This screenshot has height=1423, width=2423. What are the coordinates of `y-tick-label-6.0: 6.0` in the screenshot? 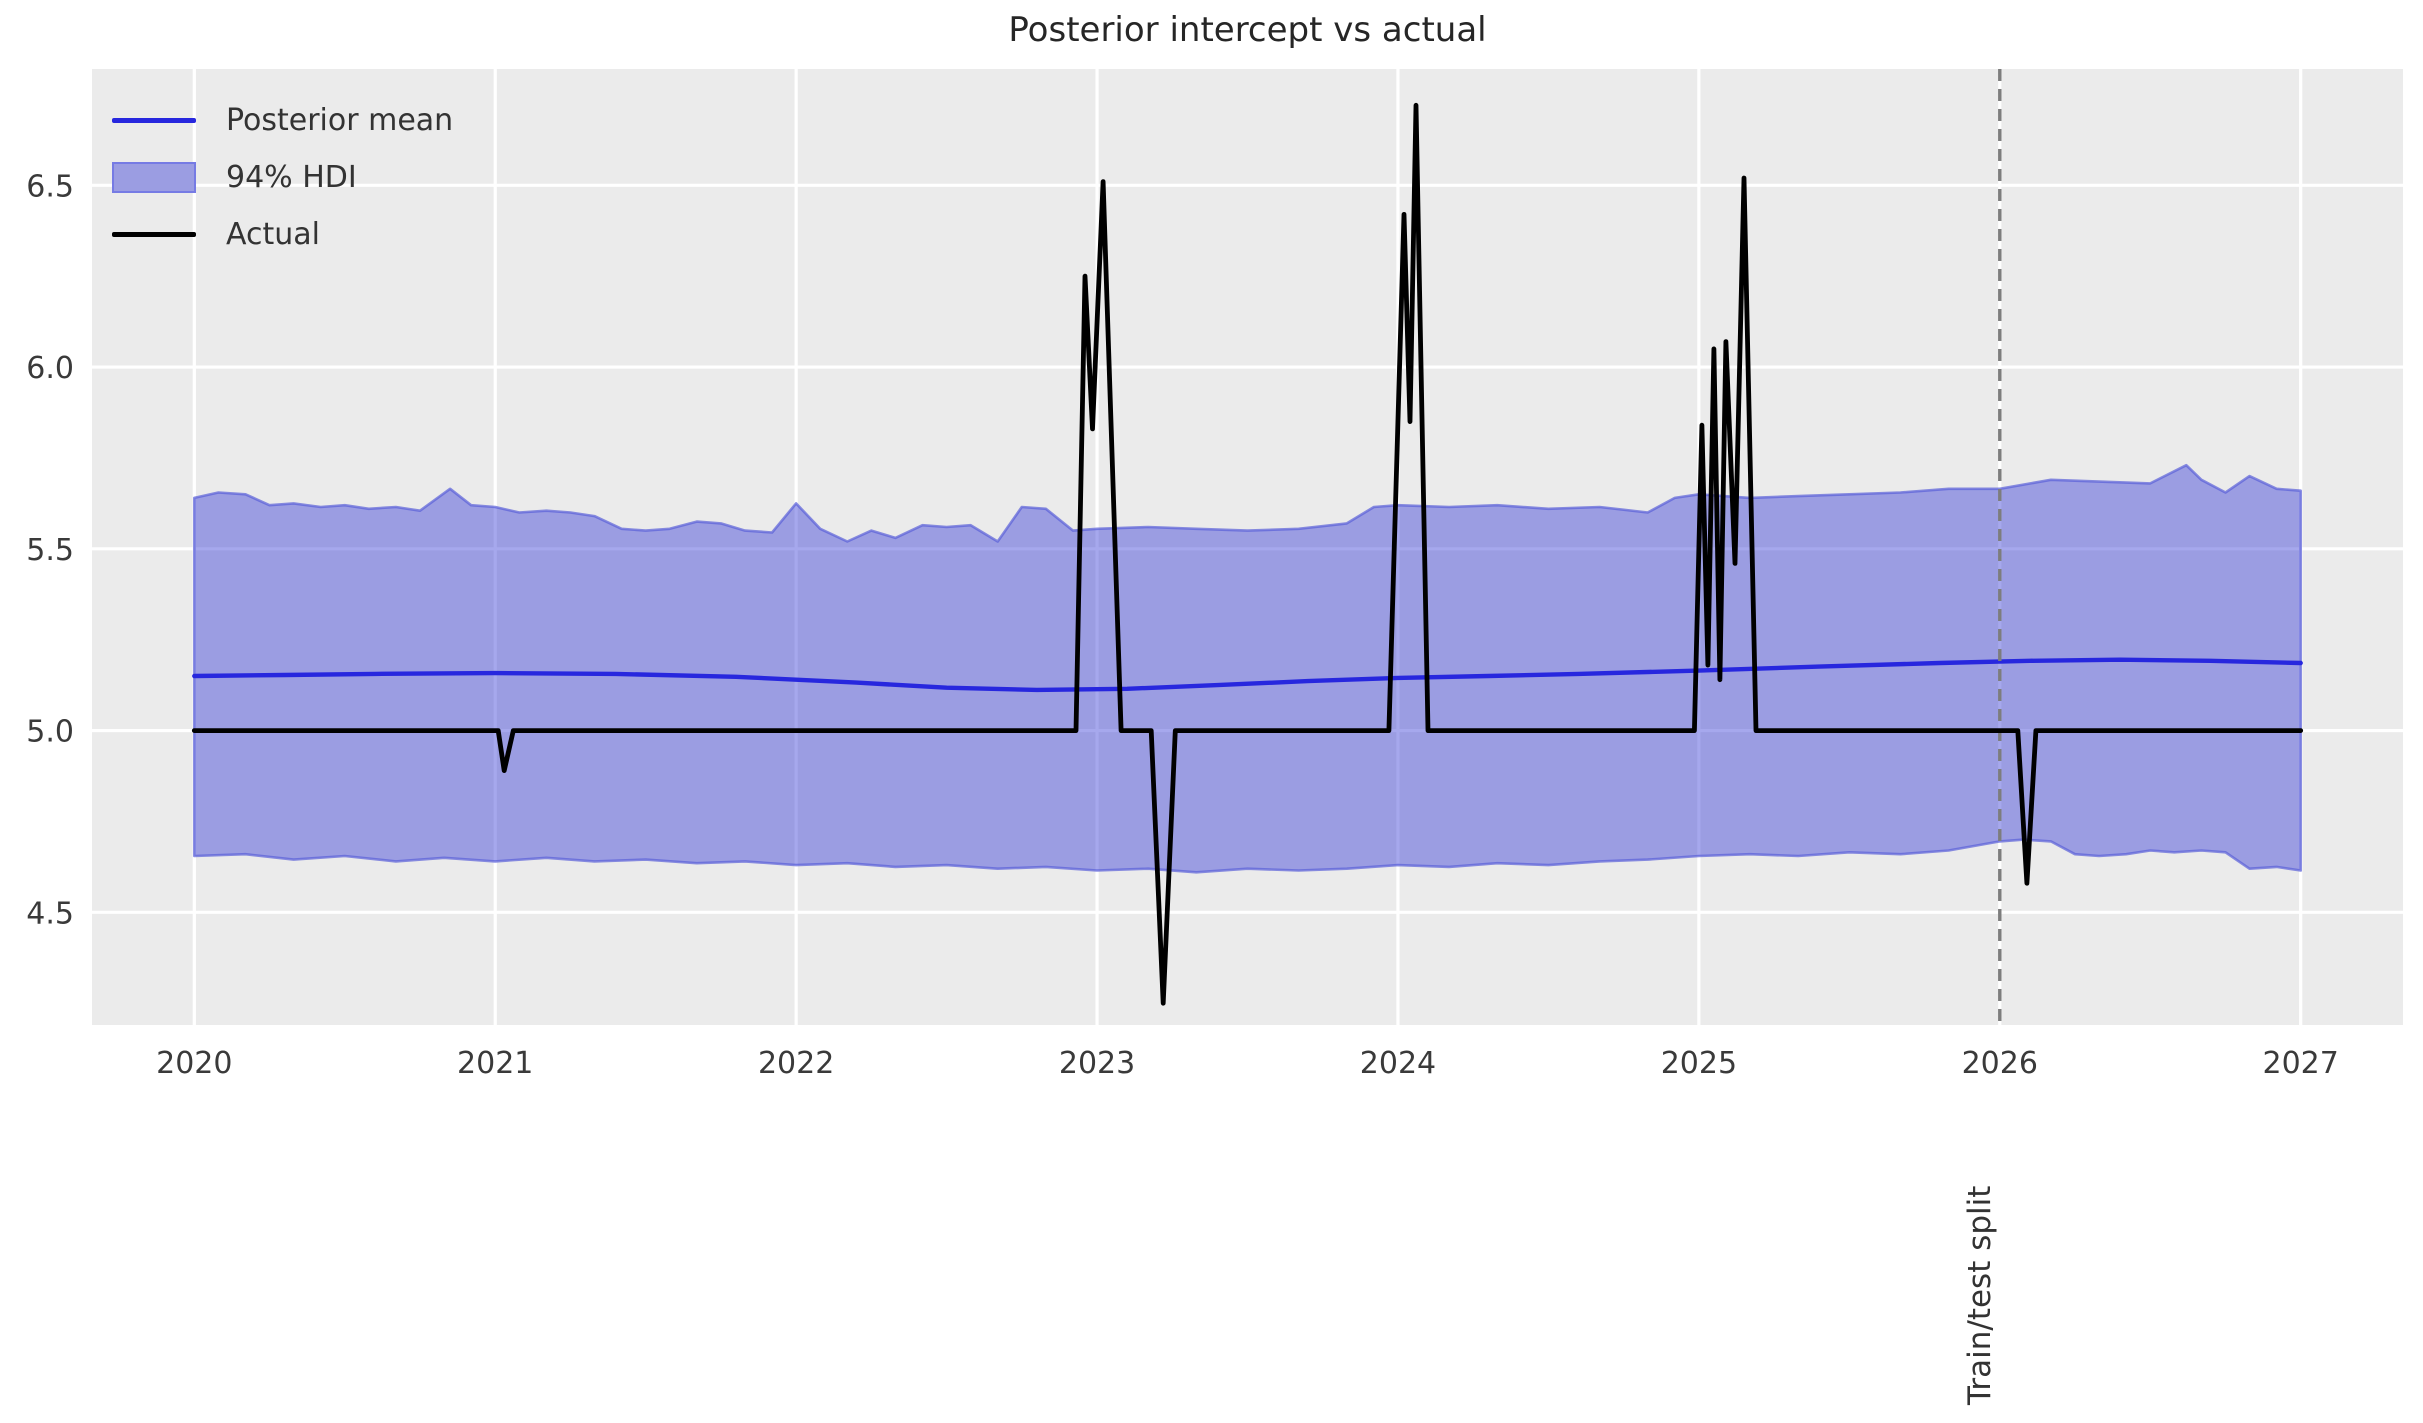 It's located at (50, 368).